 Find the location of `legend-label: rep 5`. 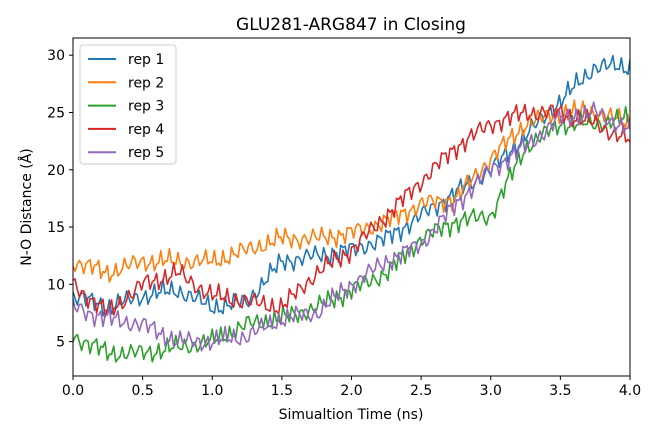

legend-label: rep 5 is located at coordinates (146, 153).